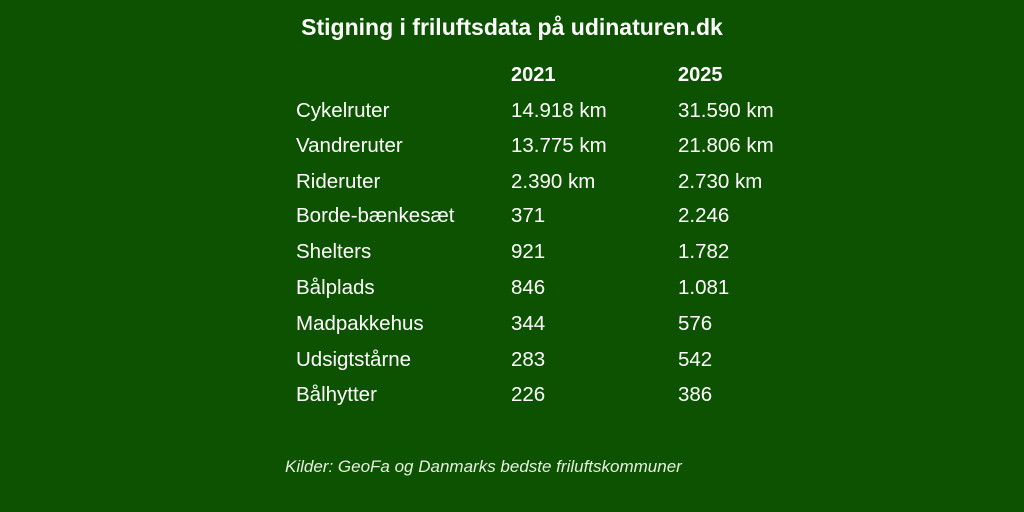 The height and width of the screenshot is (512, 1024). I want to click on value-2021: 14.918 km, so click(559, 110).